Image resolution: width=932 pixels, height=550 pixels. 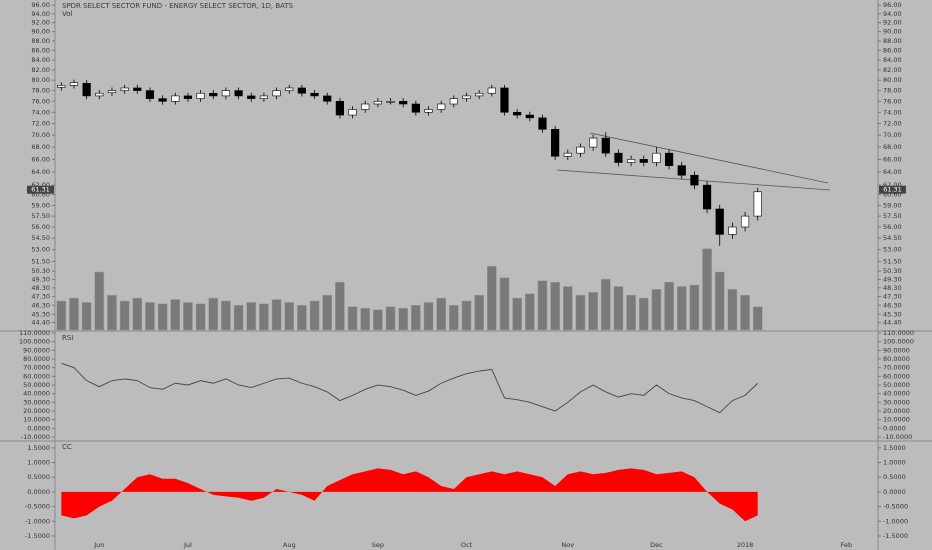 I want to click on y-tick-label: 46.30, so click(x=892, y=305).